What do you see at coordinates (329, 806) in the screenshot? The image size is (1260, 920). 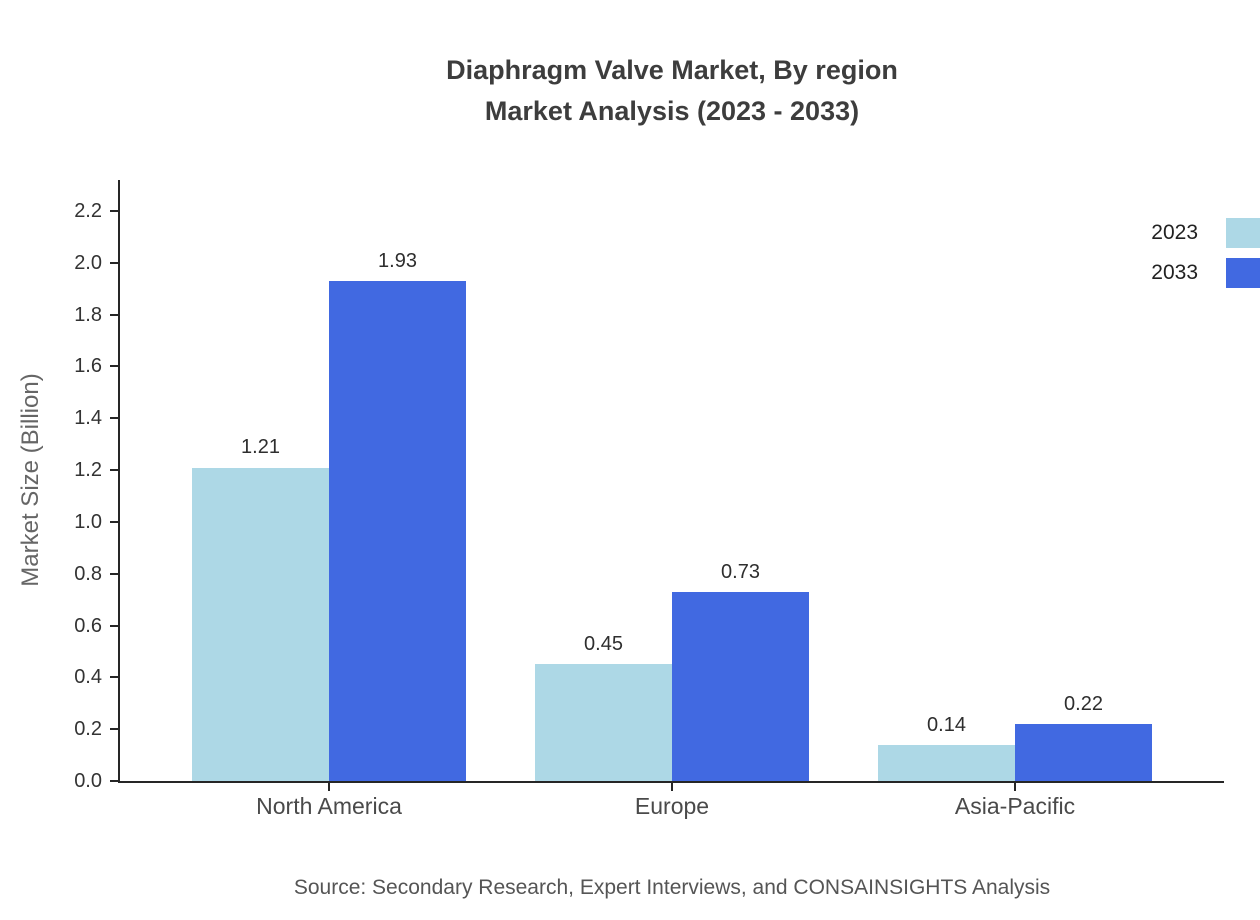 I see `x-tick-label-north-america: North America` at bounding box center [329, 806].